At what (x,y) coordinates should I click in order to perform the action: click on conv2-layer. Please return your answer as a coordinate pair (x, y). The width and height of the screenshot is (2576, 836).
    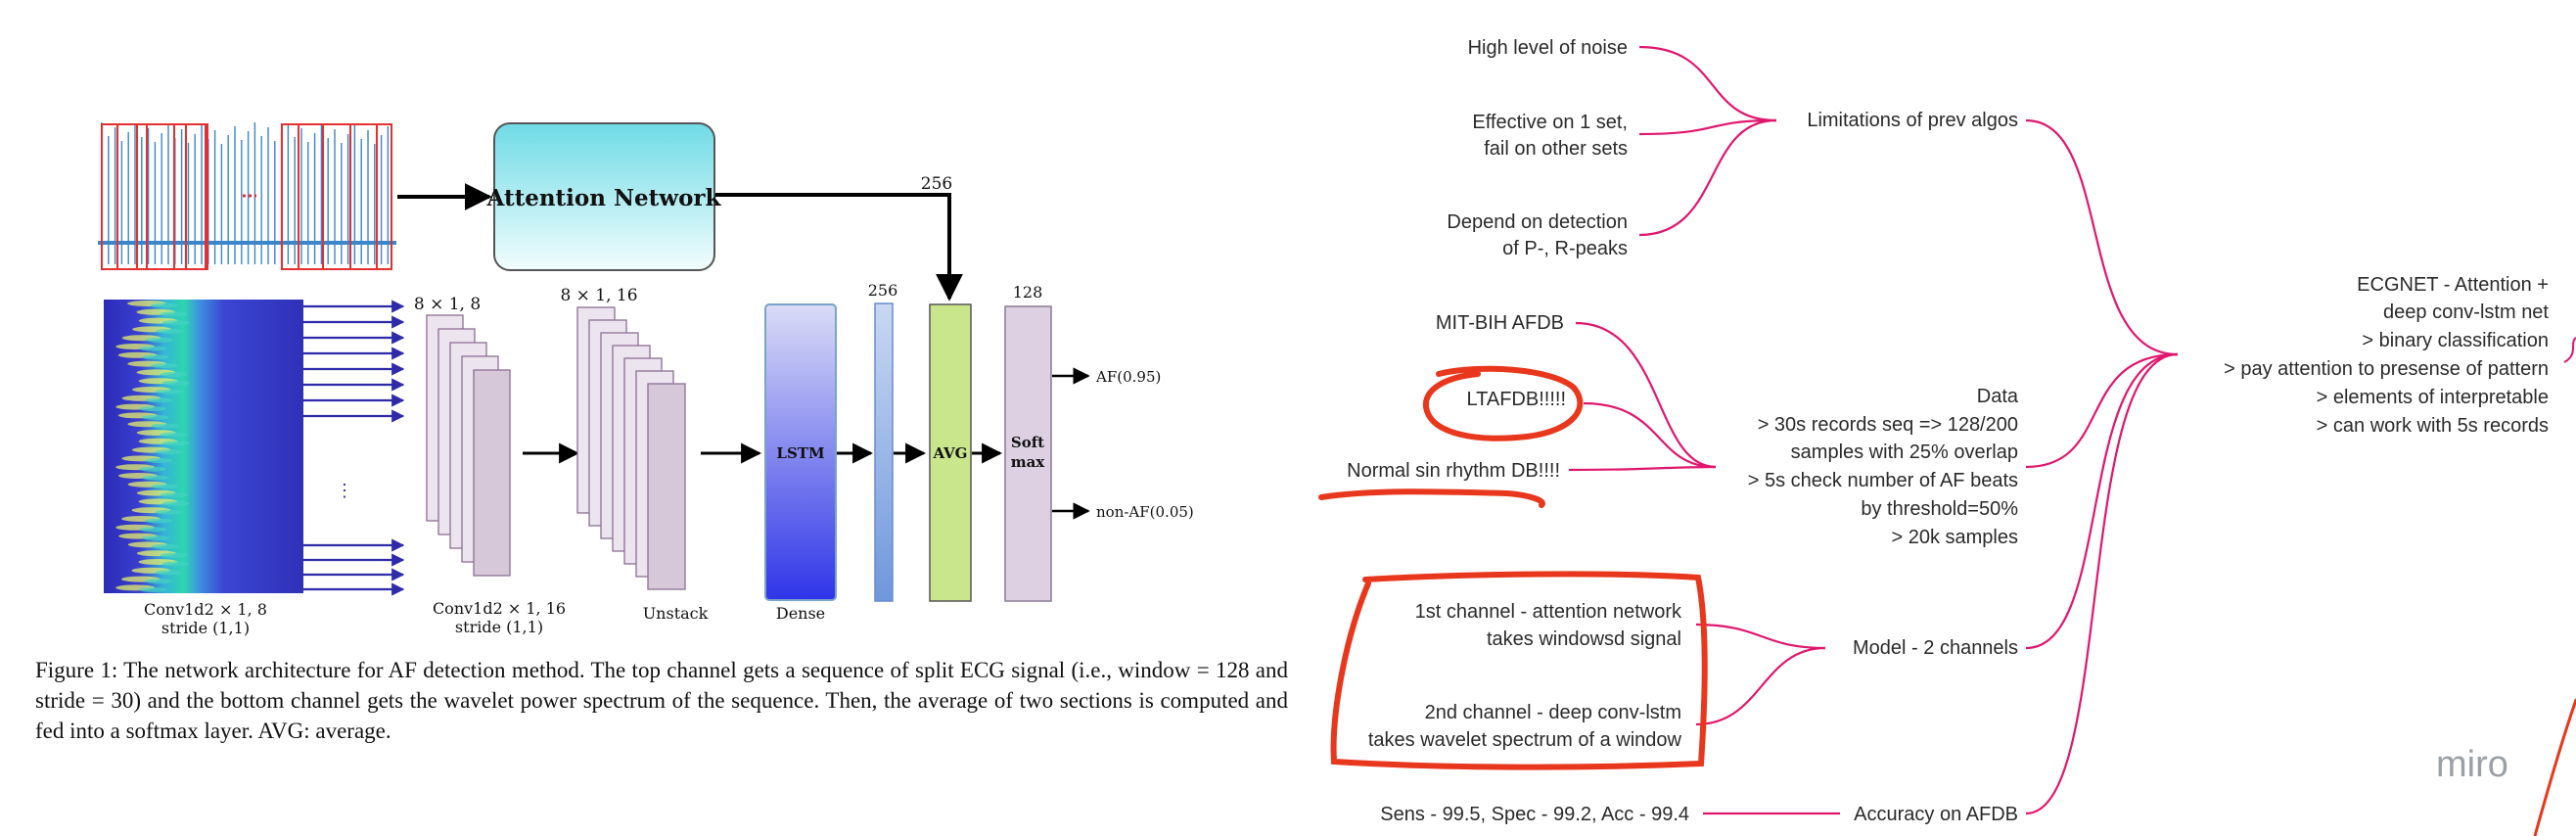
    Looking at the image, I should click on (666, 486).